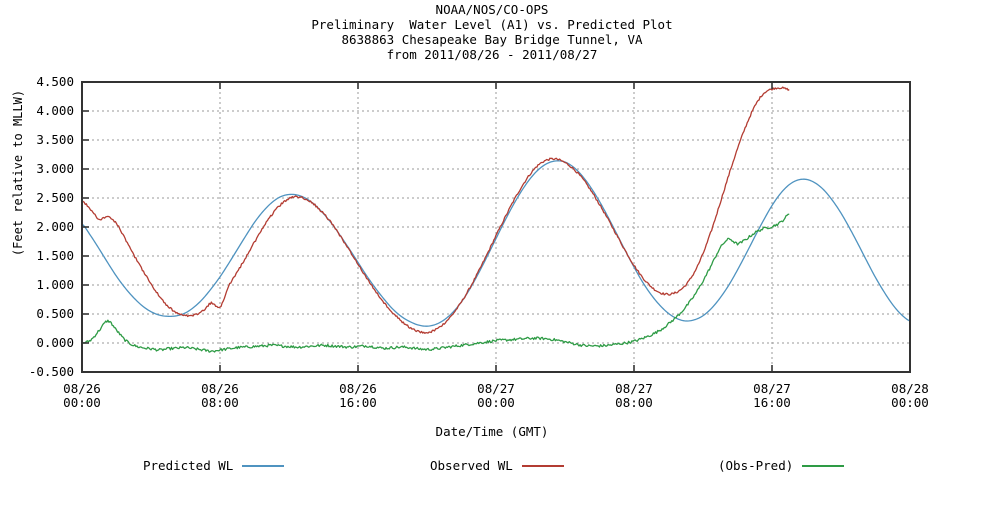  I want to click on title-line-station: 8638863 Chesapeake Bay Bridge Tunnel, VA, so click(492, 39).